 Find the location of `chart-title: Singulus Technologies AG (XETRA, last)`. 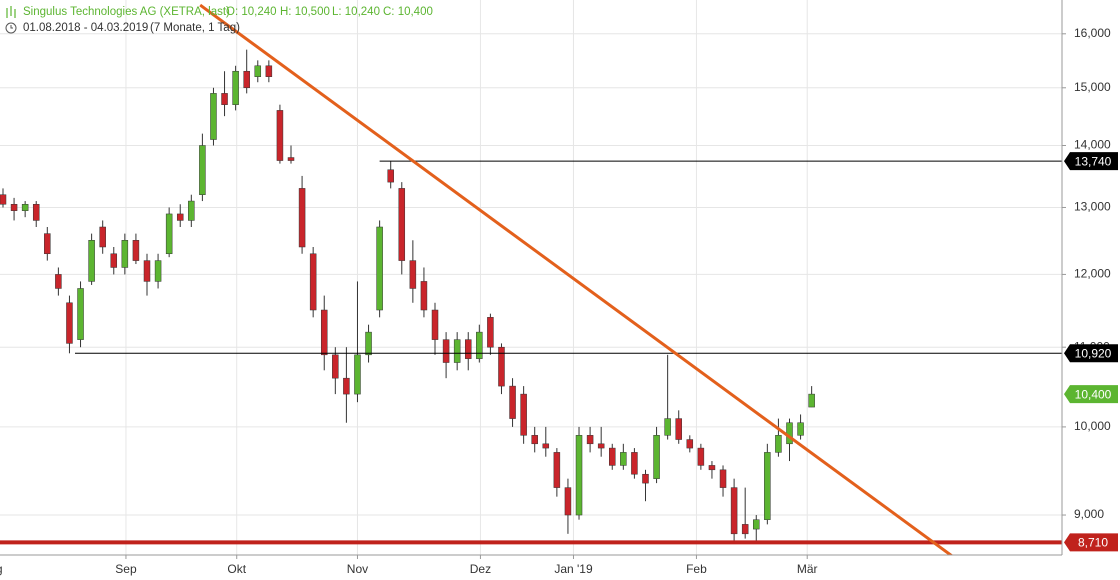

chart-title: Singulus Technologies AG (XETRA, last) is located at coordinates (126, 12).